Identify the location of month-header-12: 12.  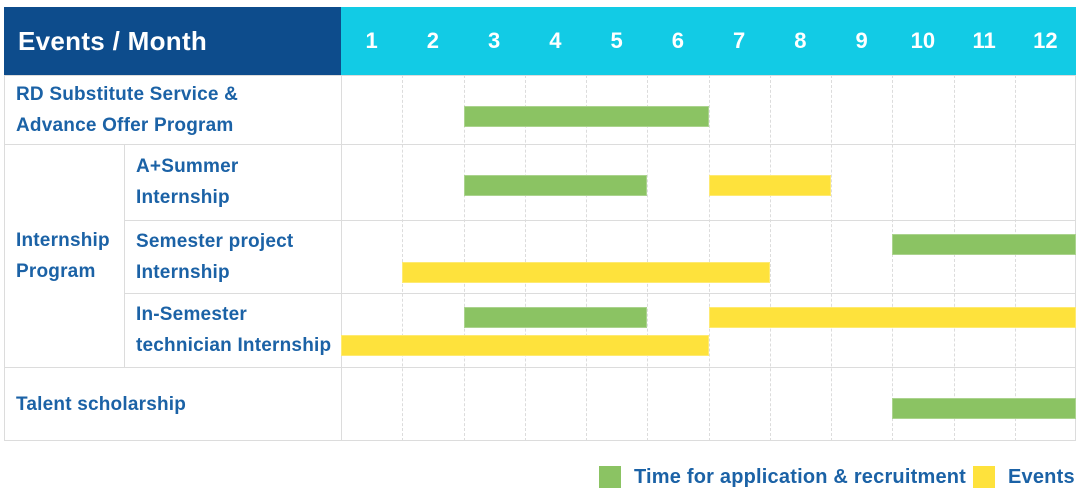
(1045, 40).